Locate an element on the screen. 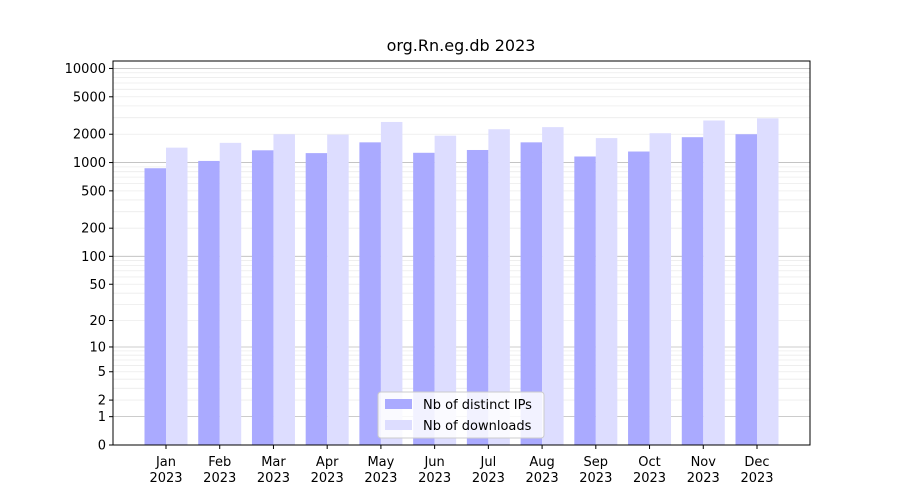 The image size is (900, 504). y-tick-label: 200 is located at coordinates (93, 229).